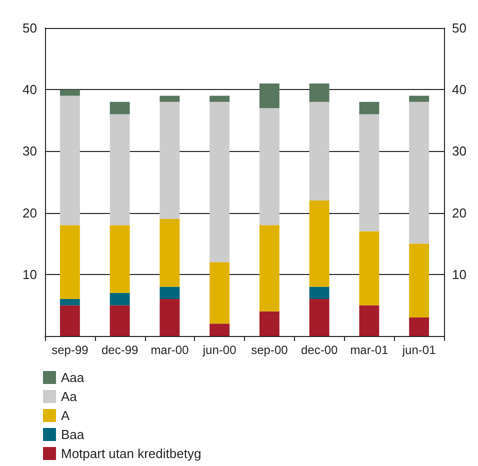 This screenshot has width=478, height=466. I want to click on x-tick-label: sep-99, so click(70, 350).